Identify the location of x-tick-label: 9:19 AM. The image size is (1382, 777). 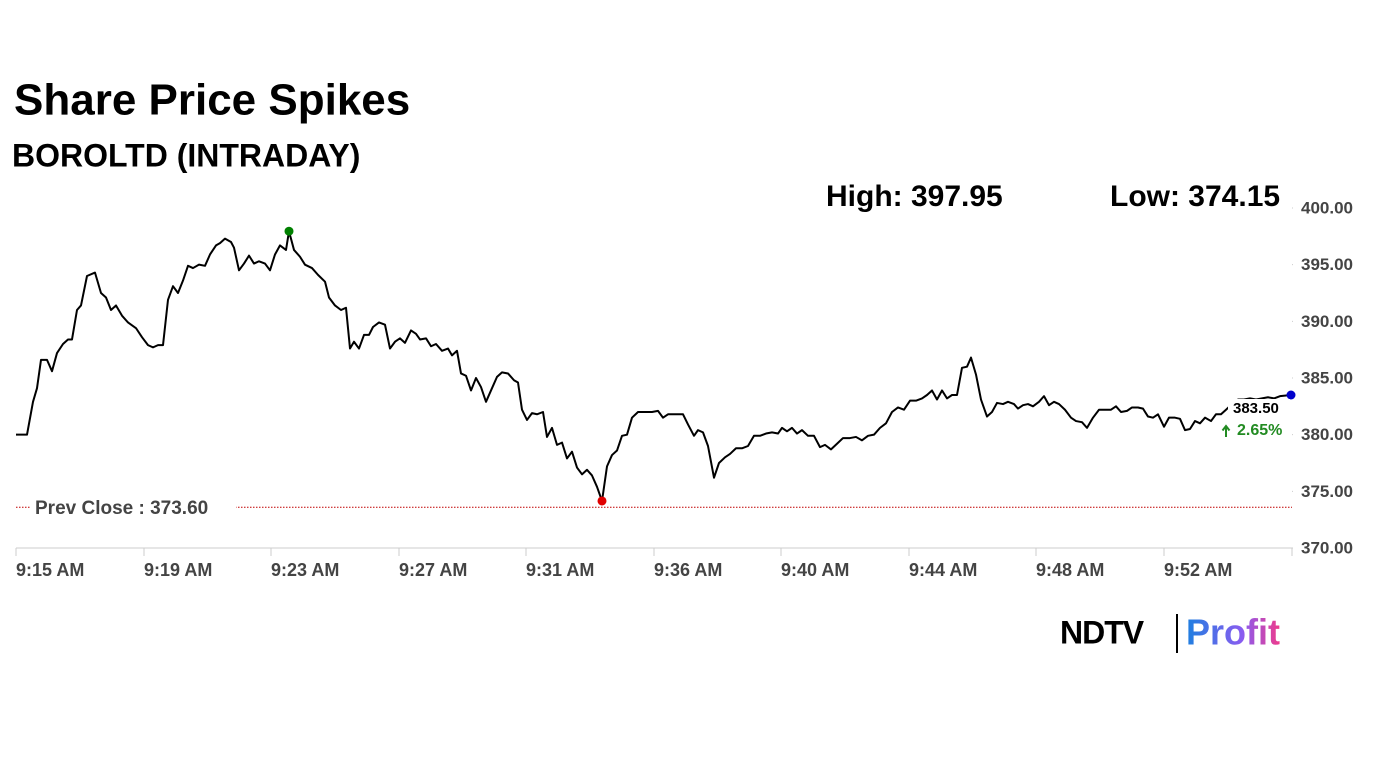
(178, 570).